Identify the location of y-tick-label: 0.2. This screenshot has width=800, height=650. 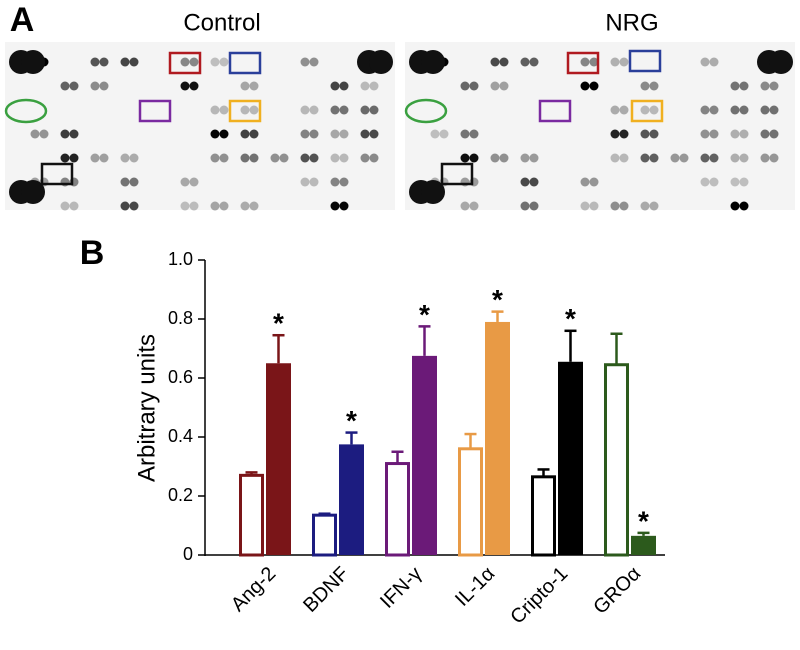
(180, 495).